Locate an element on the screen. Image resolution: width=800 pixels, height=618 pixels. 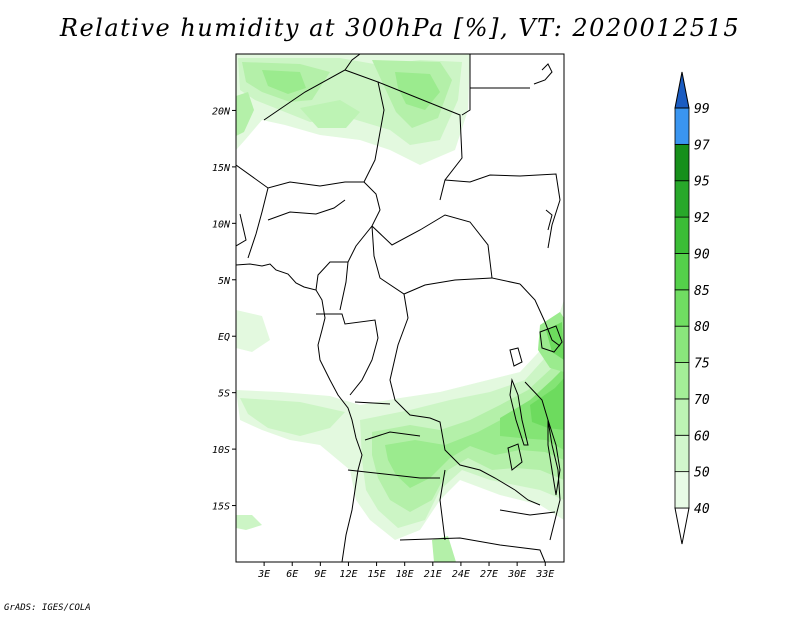
lon-label: 30E is located at coordinates (516, 574).